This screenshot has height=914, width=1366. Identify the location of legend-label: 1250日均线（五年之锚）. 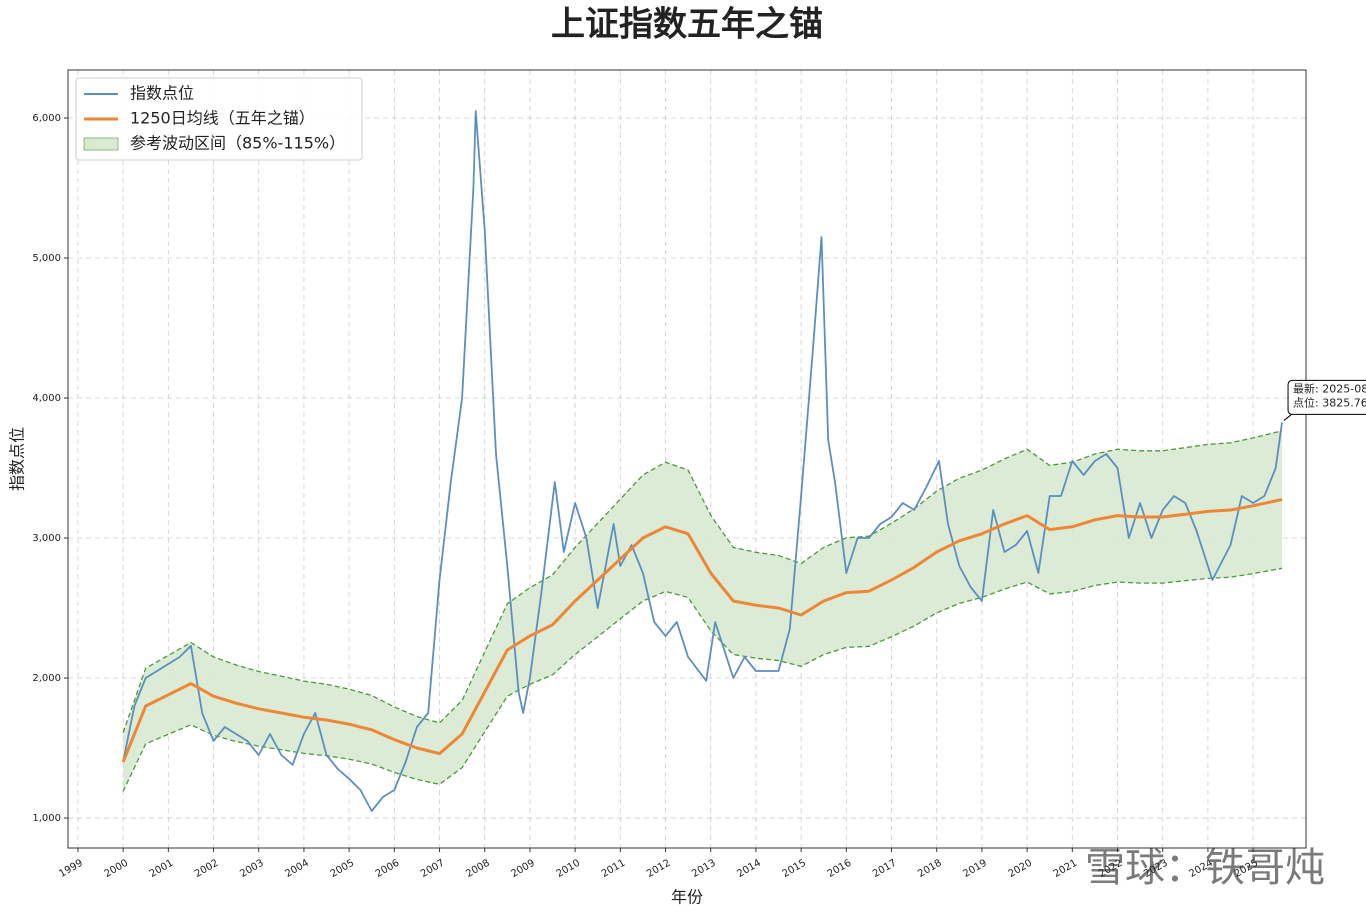
(222, 118).